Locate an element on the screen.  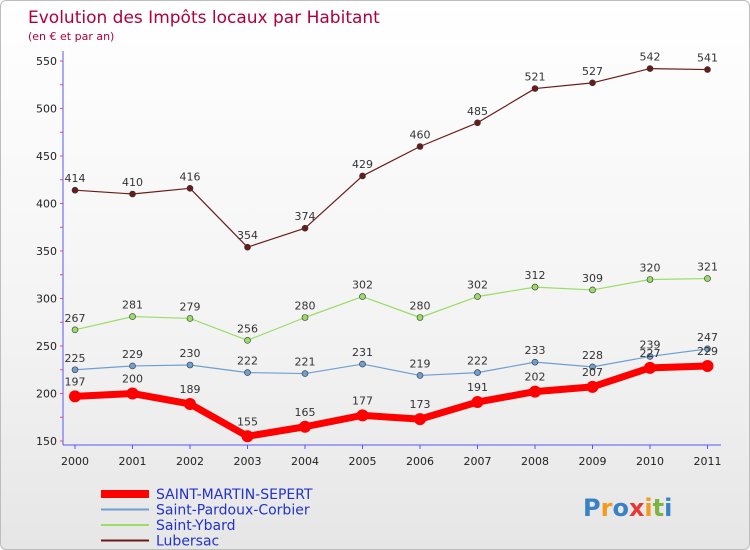
data-label: 312 is located at coordinates (535, 275).